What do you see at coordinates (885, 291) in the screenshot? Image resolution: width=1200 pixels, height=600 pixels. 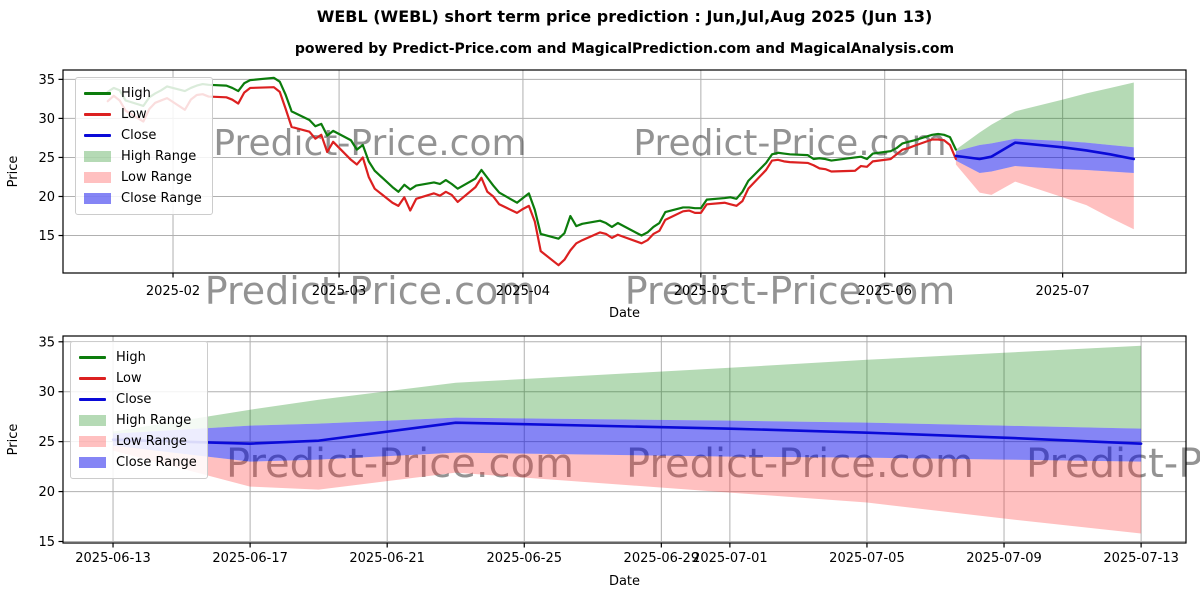 I see `x-tick-label: 2025-06` at bounding box center [885, 291].